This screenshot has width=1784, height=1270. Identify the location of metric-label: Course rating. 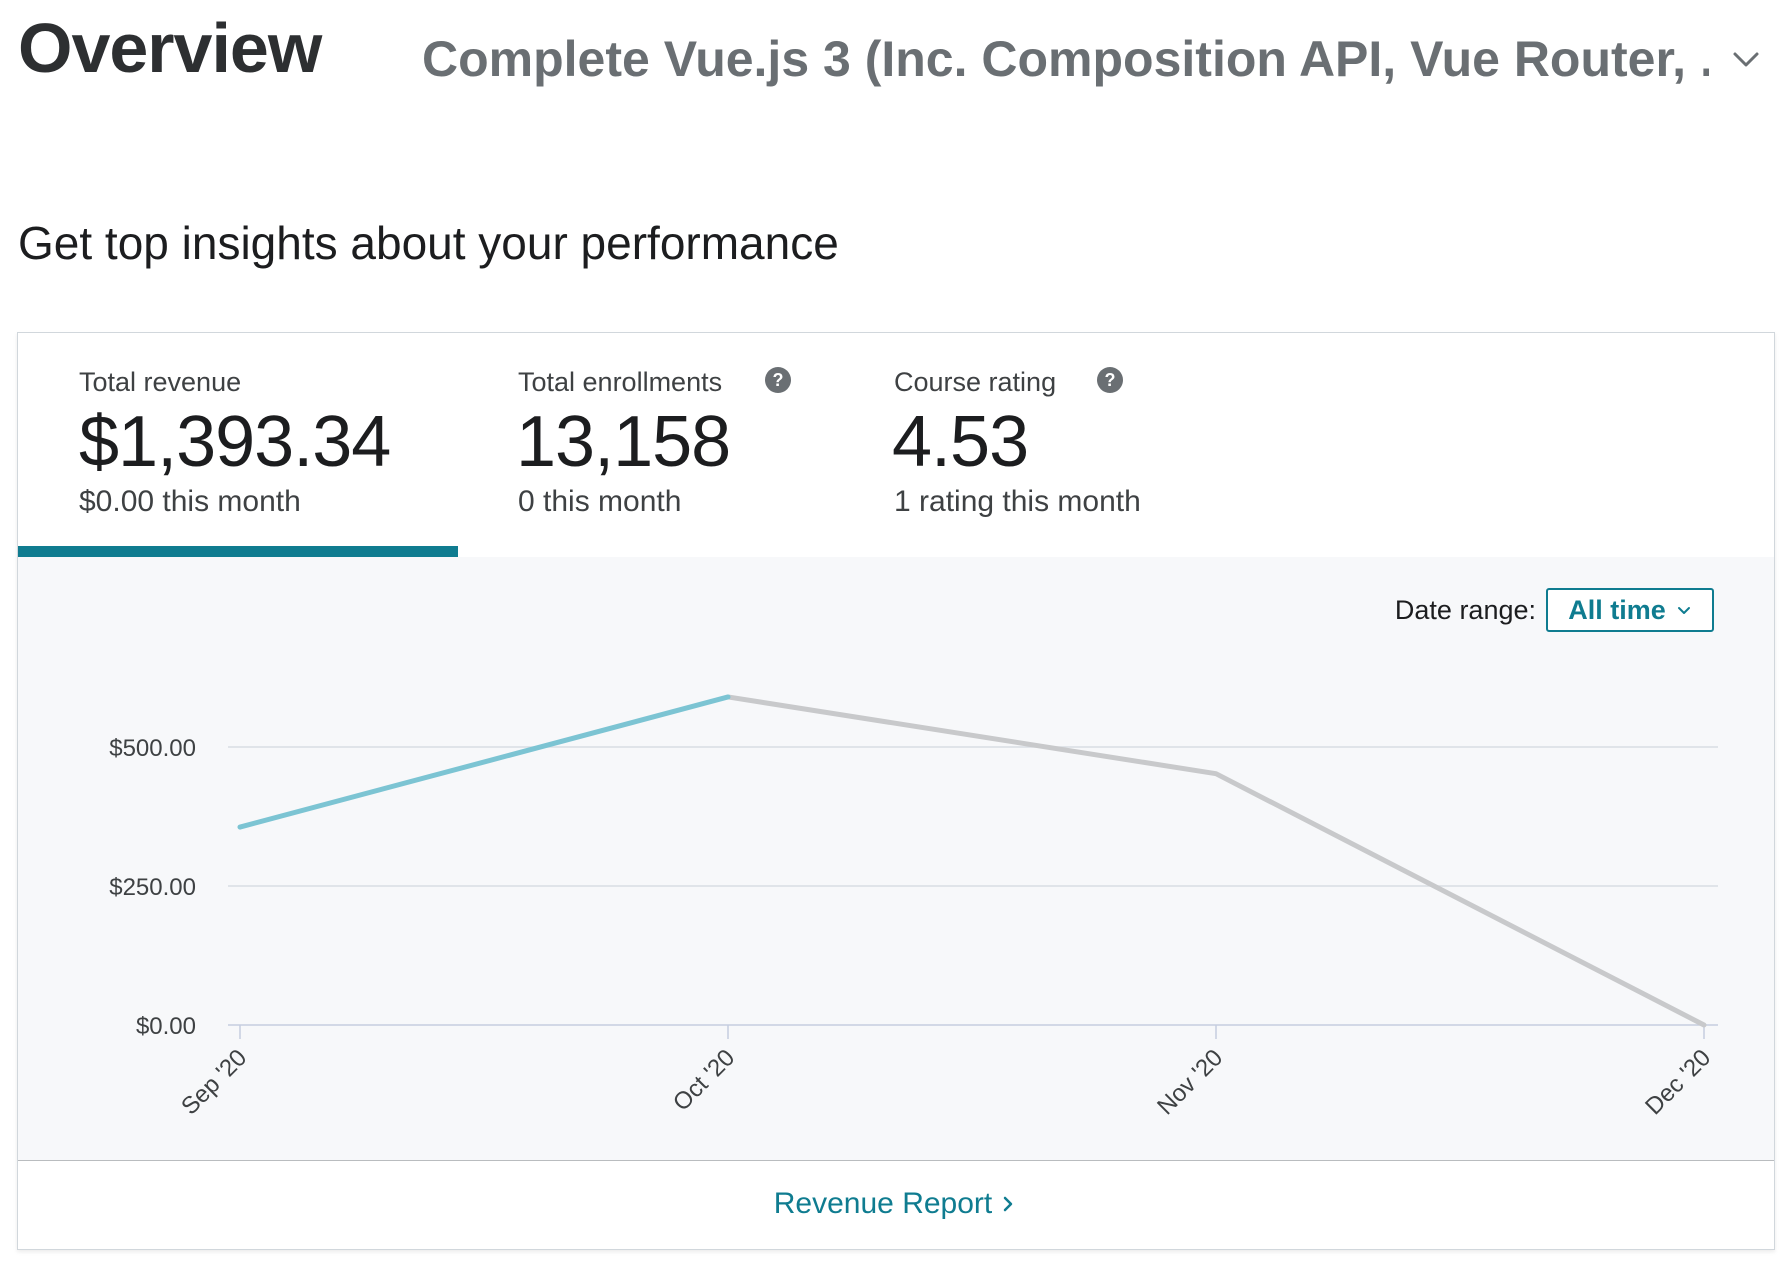
(975, 382).